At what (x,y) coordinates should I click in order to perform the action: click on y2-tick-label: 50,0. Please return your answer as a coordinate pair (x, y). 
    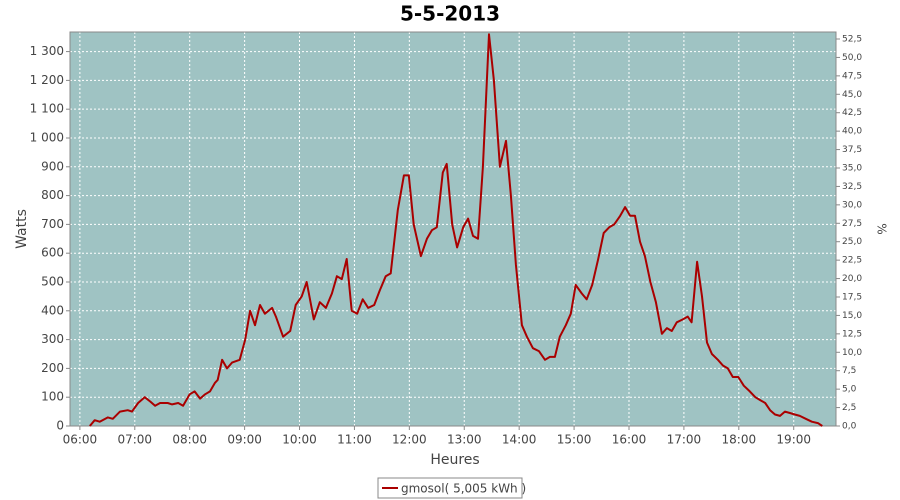
    Looking at the image, I should click on (852, 58).